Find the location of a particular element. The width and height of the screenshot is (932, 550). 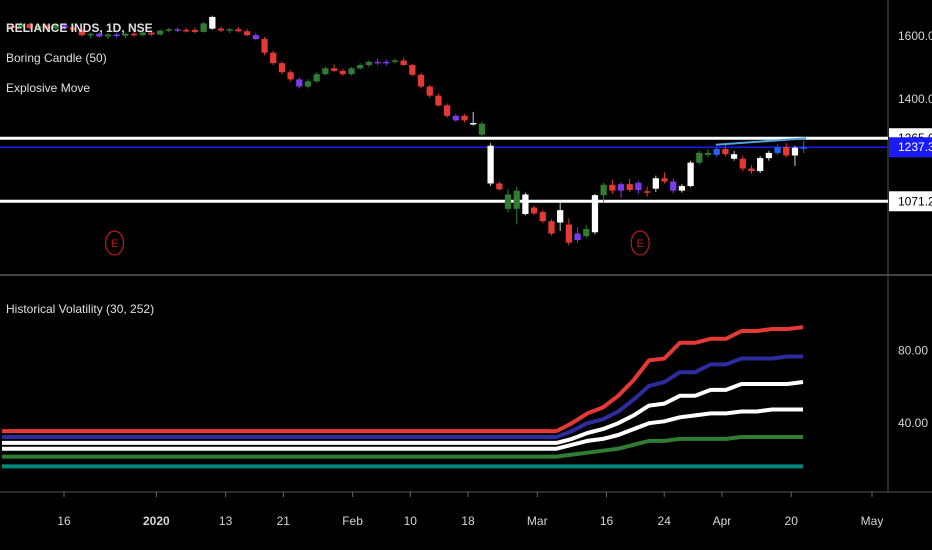

level-price-badge is located at coordinates (910, 201).